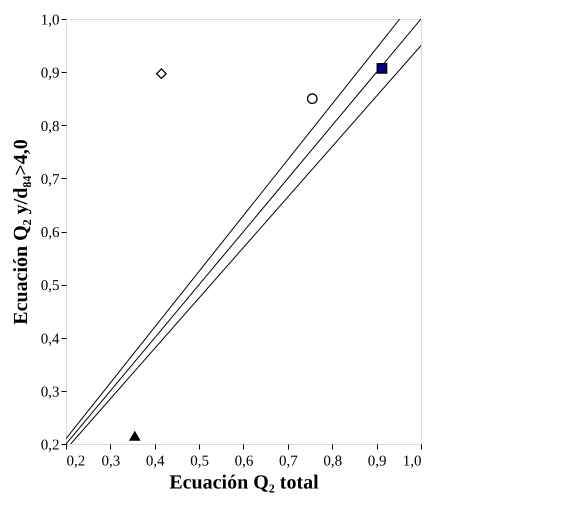 The width and height of the screenshot is (583, 509). Describe the element at coordinates (288, 462) in the screenshot. I see `x-tick-label: 0,7` at that location.